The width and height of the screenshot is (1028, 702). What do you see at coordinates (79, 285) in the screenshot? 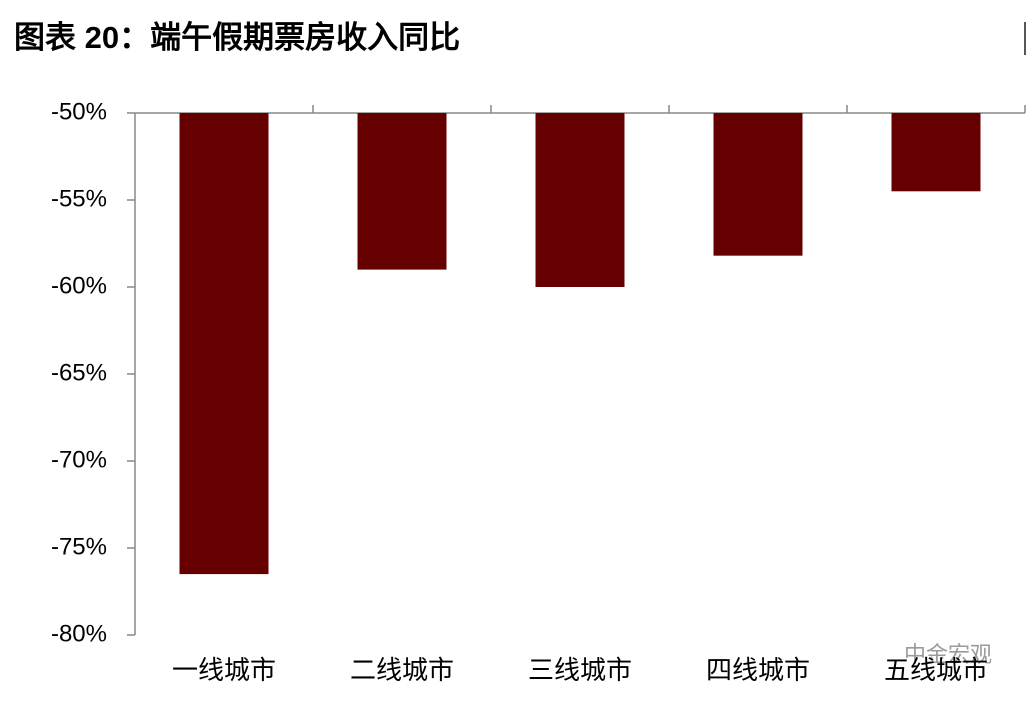
I see `y-tick-label: -60%` at bounding box center [79, 285].